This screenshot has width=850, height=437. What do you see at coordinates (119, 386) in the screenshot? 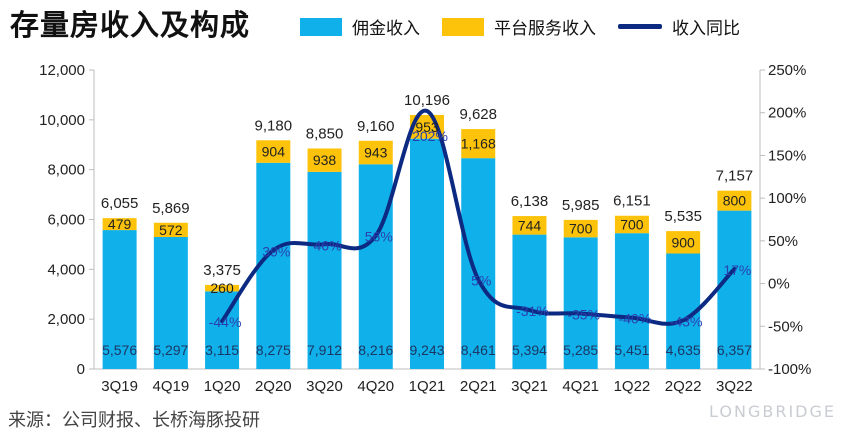
I see `x-tick-label: 3Q19` at bounding box center [119, 386].